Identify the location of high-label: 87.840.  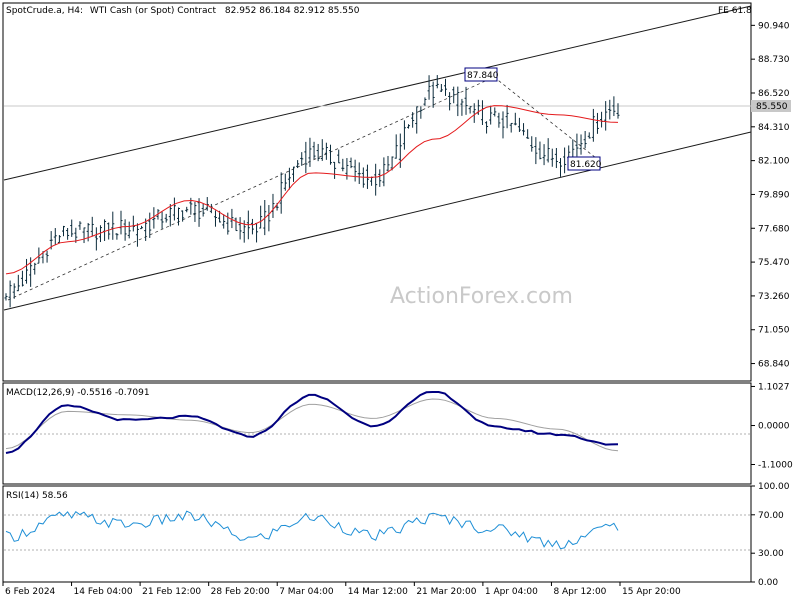
(481, 74).